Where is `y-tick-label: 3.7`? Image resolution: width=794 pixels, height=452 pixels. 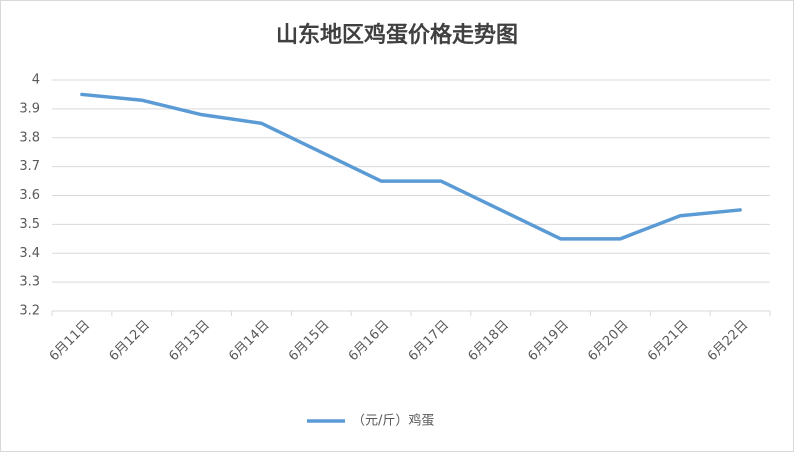
y-tick-label: 3.7 is located at coordinates (29, 166).